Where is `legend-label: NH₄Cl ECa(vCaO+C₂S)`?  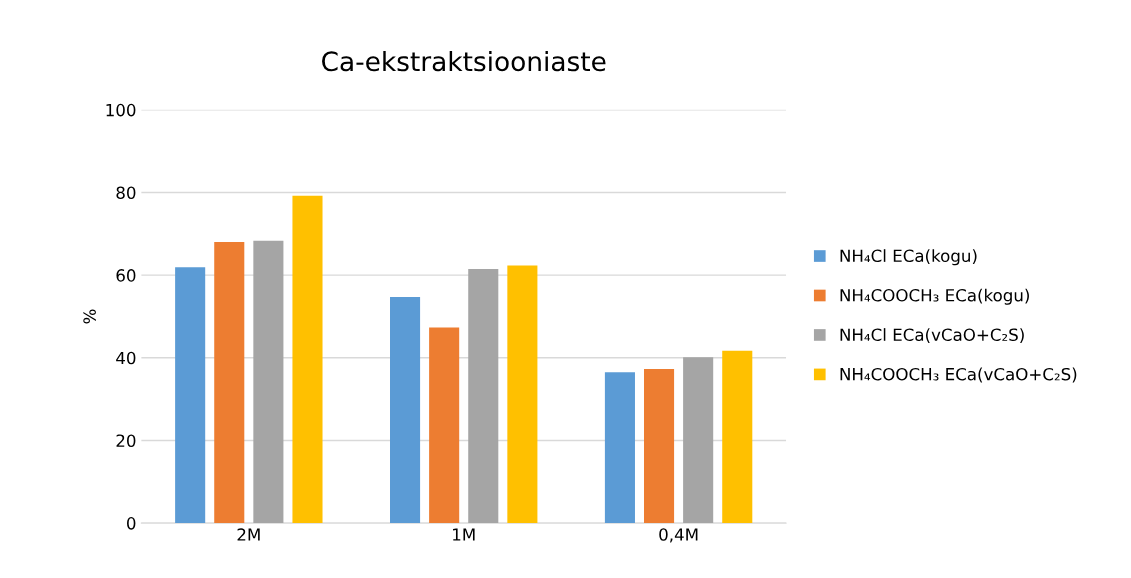
legend-label: NH₄Cl ECa(vCaO+C₂S) is located at coordinates (932, 335).